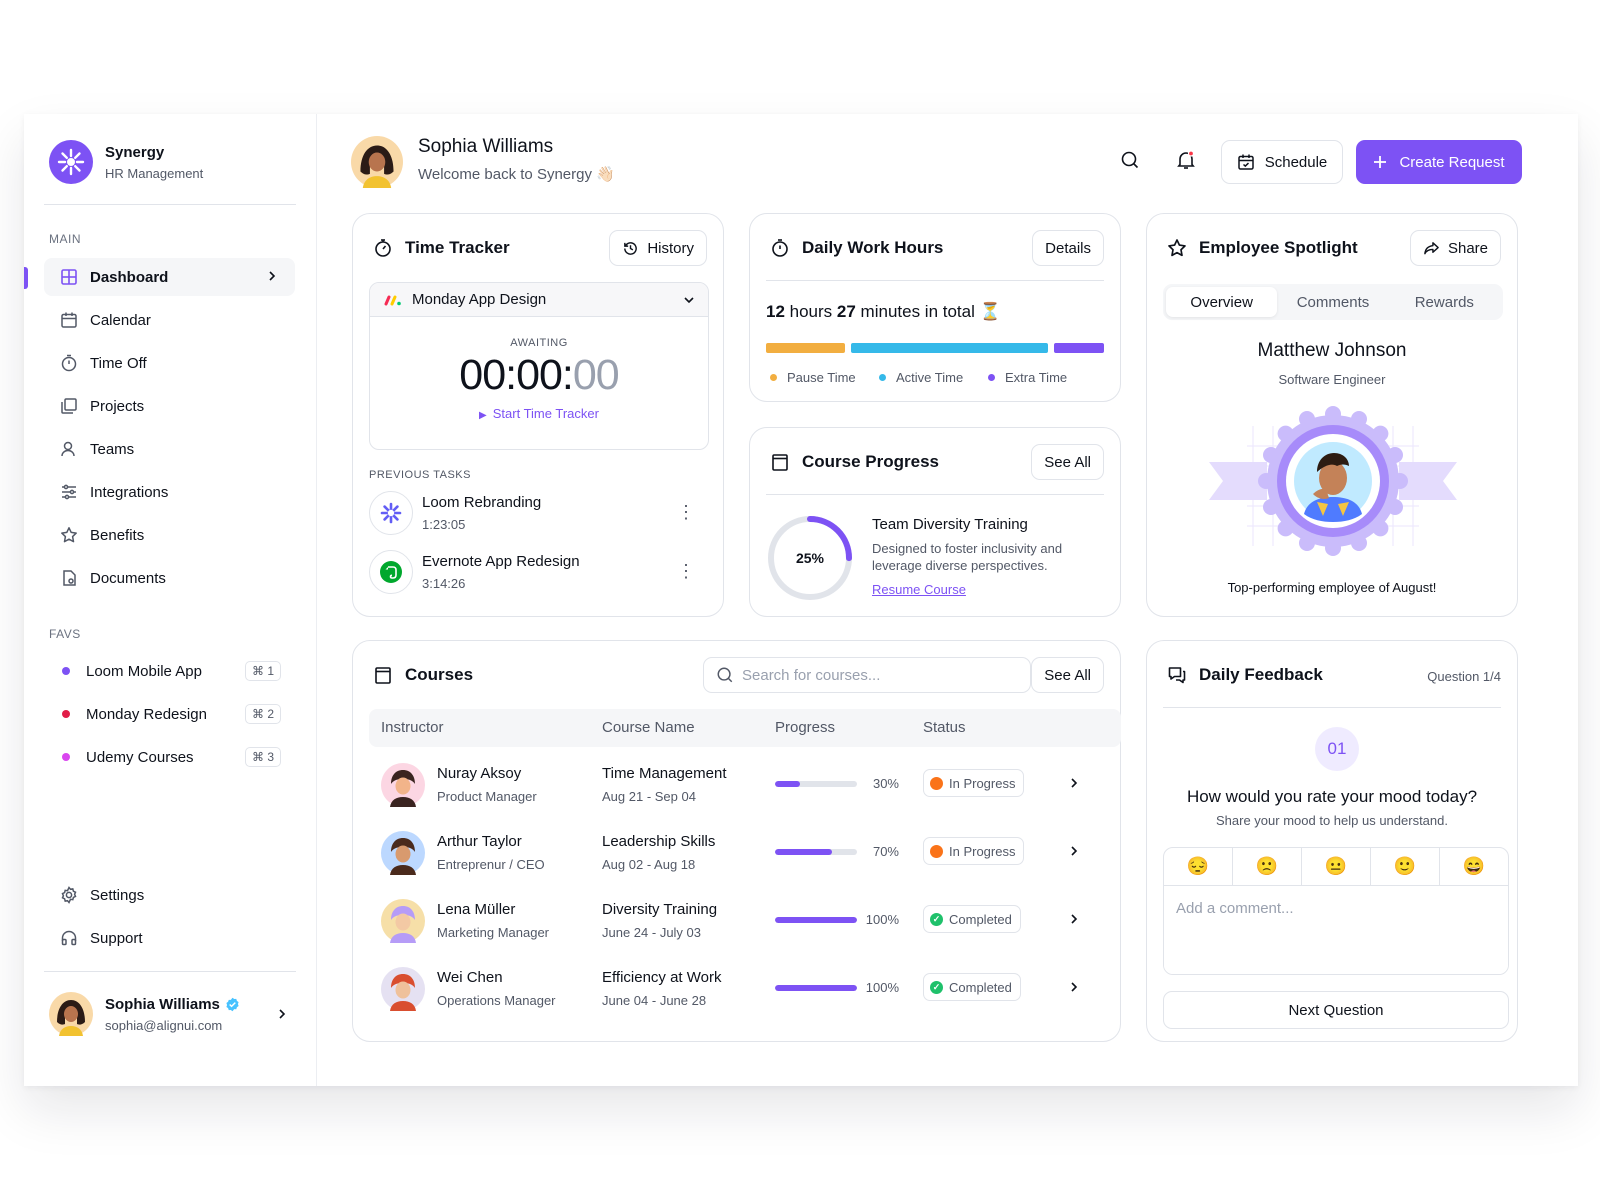 The image size is (1600, 1200). I want to click on mood-option-pensive: 😔, so click(1198, 866).